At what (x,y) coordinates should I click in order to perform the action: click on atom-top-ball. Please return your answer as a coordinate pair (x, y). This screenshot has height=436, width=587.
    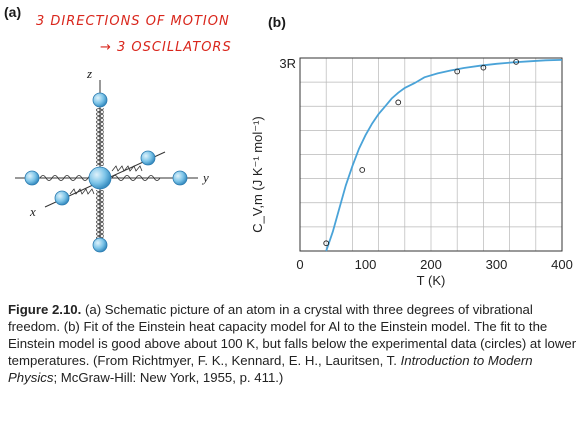
    Looking at the image, I should click on (100, 100).